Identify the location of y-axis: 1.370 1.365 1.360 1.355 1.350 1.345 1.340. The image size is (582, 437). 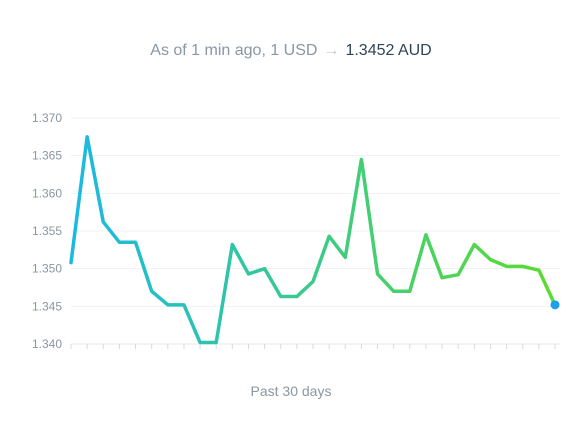
(47, 231).